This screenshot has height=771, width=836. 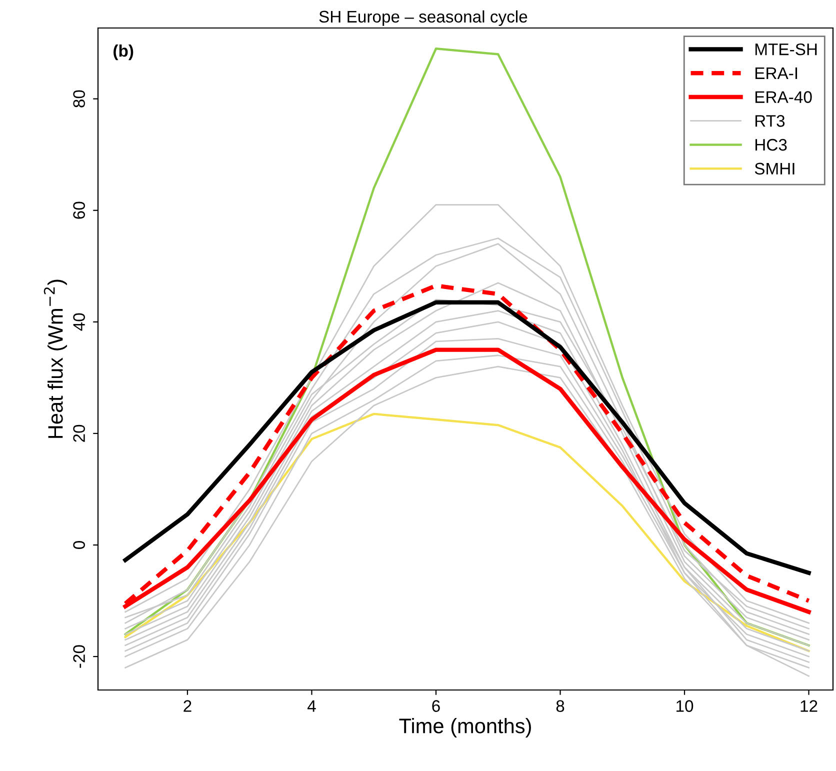 What do you see at coordinates (770, 121) in the screenshot?
I see `legend-label: RT3` at bounding box center [770, 121].